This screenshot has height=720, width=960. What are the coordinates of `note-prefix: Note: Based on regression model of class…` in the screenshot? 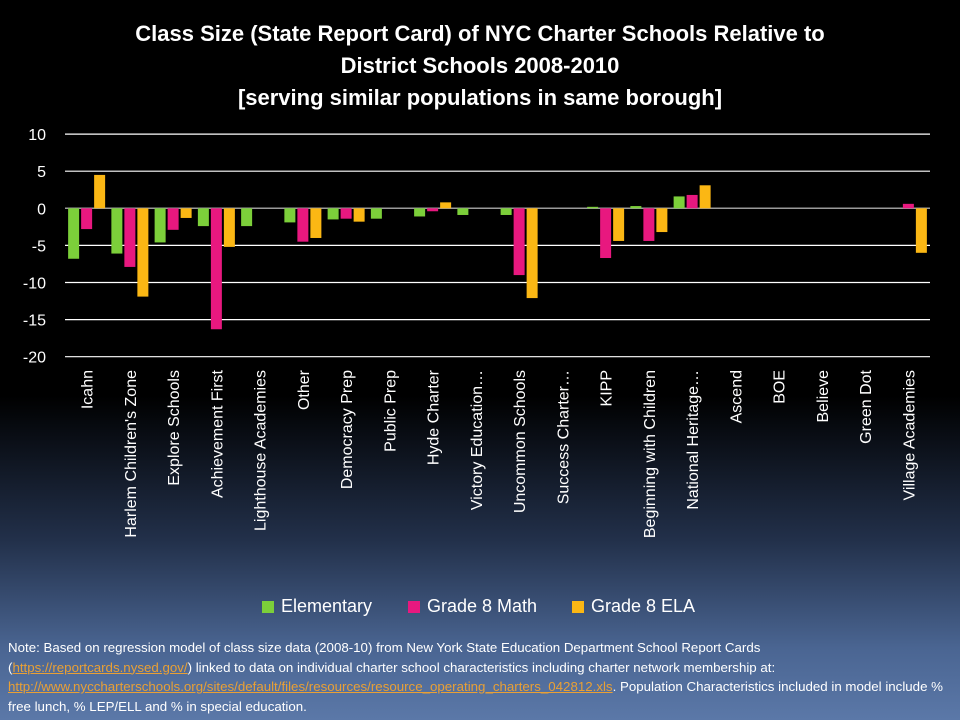 It's located at (384, 647).